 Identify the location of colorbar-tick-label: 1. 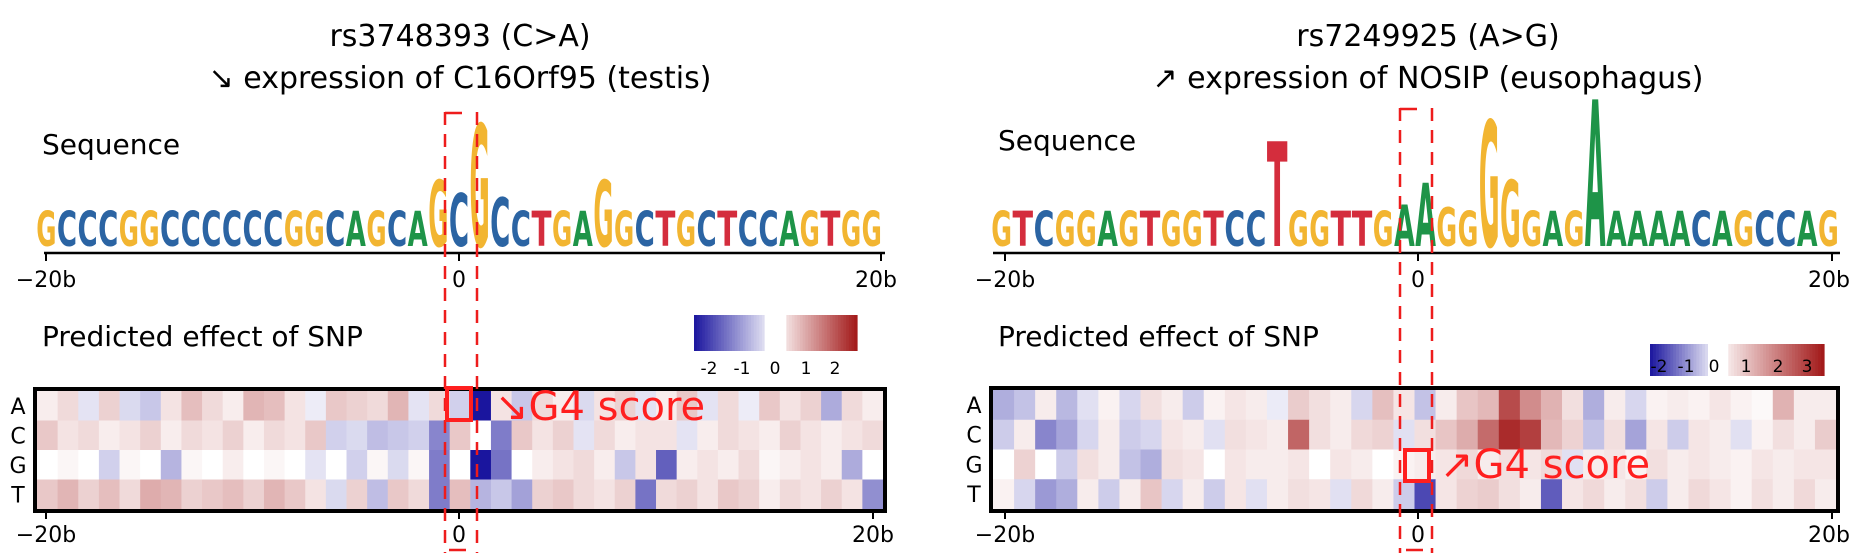
(806, 369).